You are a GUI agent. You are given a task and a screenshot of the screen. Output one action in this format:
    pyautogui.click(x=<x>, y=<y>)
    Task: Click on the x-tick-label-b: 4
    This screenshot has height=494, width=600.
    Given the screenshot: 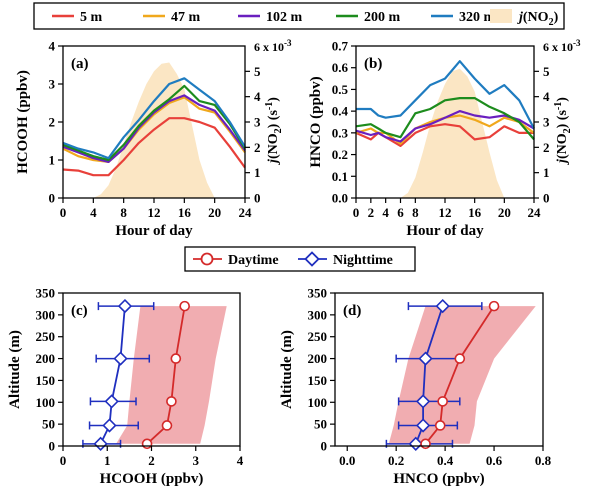 What is the action you would take?
    pyautogui.click(x=385, y=212)
    